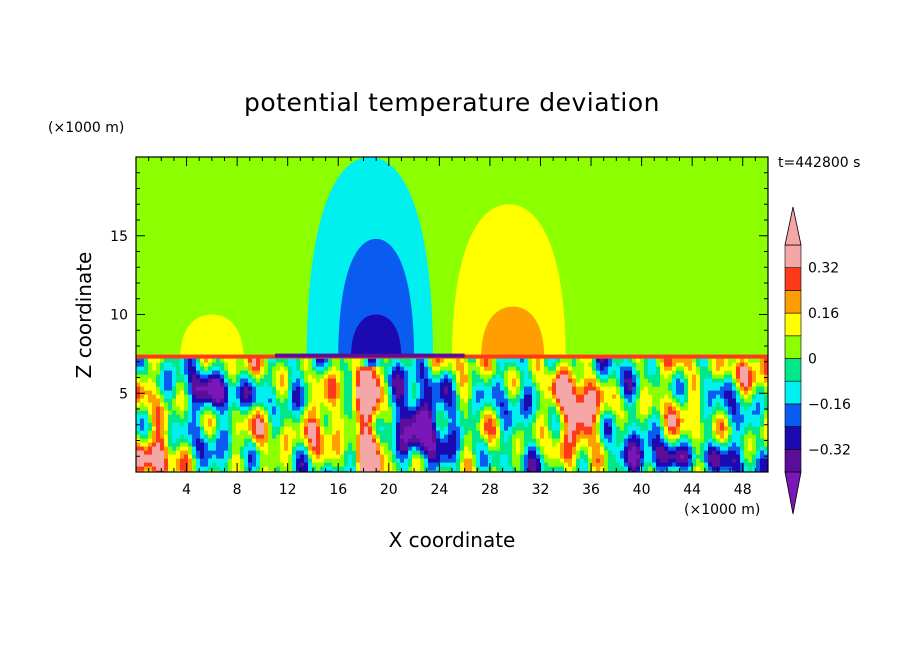 The height and width of the screenshot is (654, 904). What do you see at coordinates (338, 490) in the screenshot?
I see `x-tick-label: 16` at bounding box center [338, 490].